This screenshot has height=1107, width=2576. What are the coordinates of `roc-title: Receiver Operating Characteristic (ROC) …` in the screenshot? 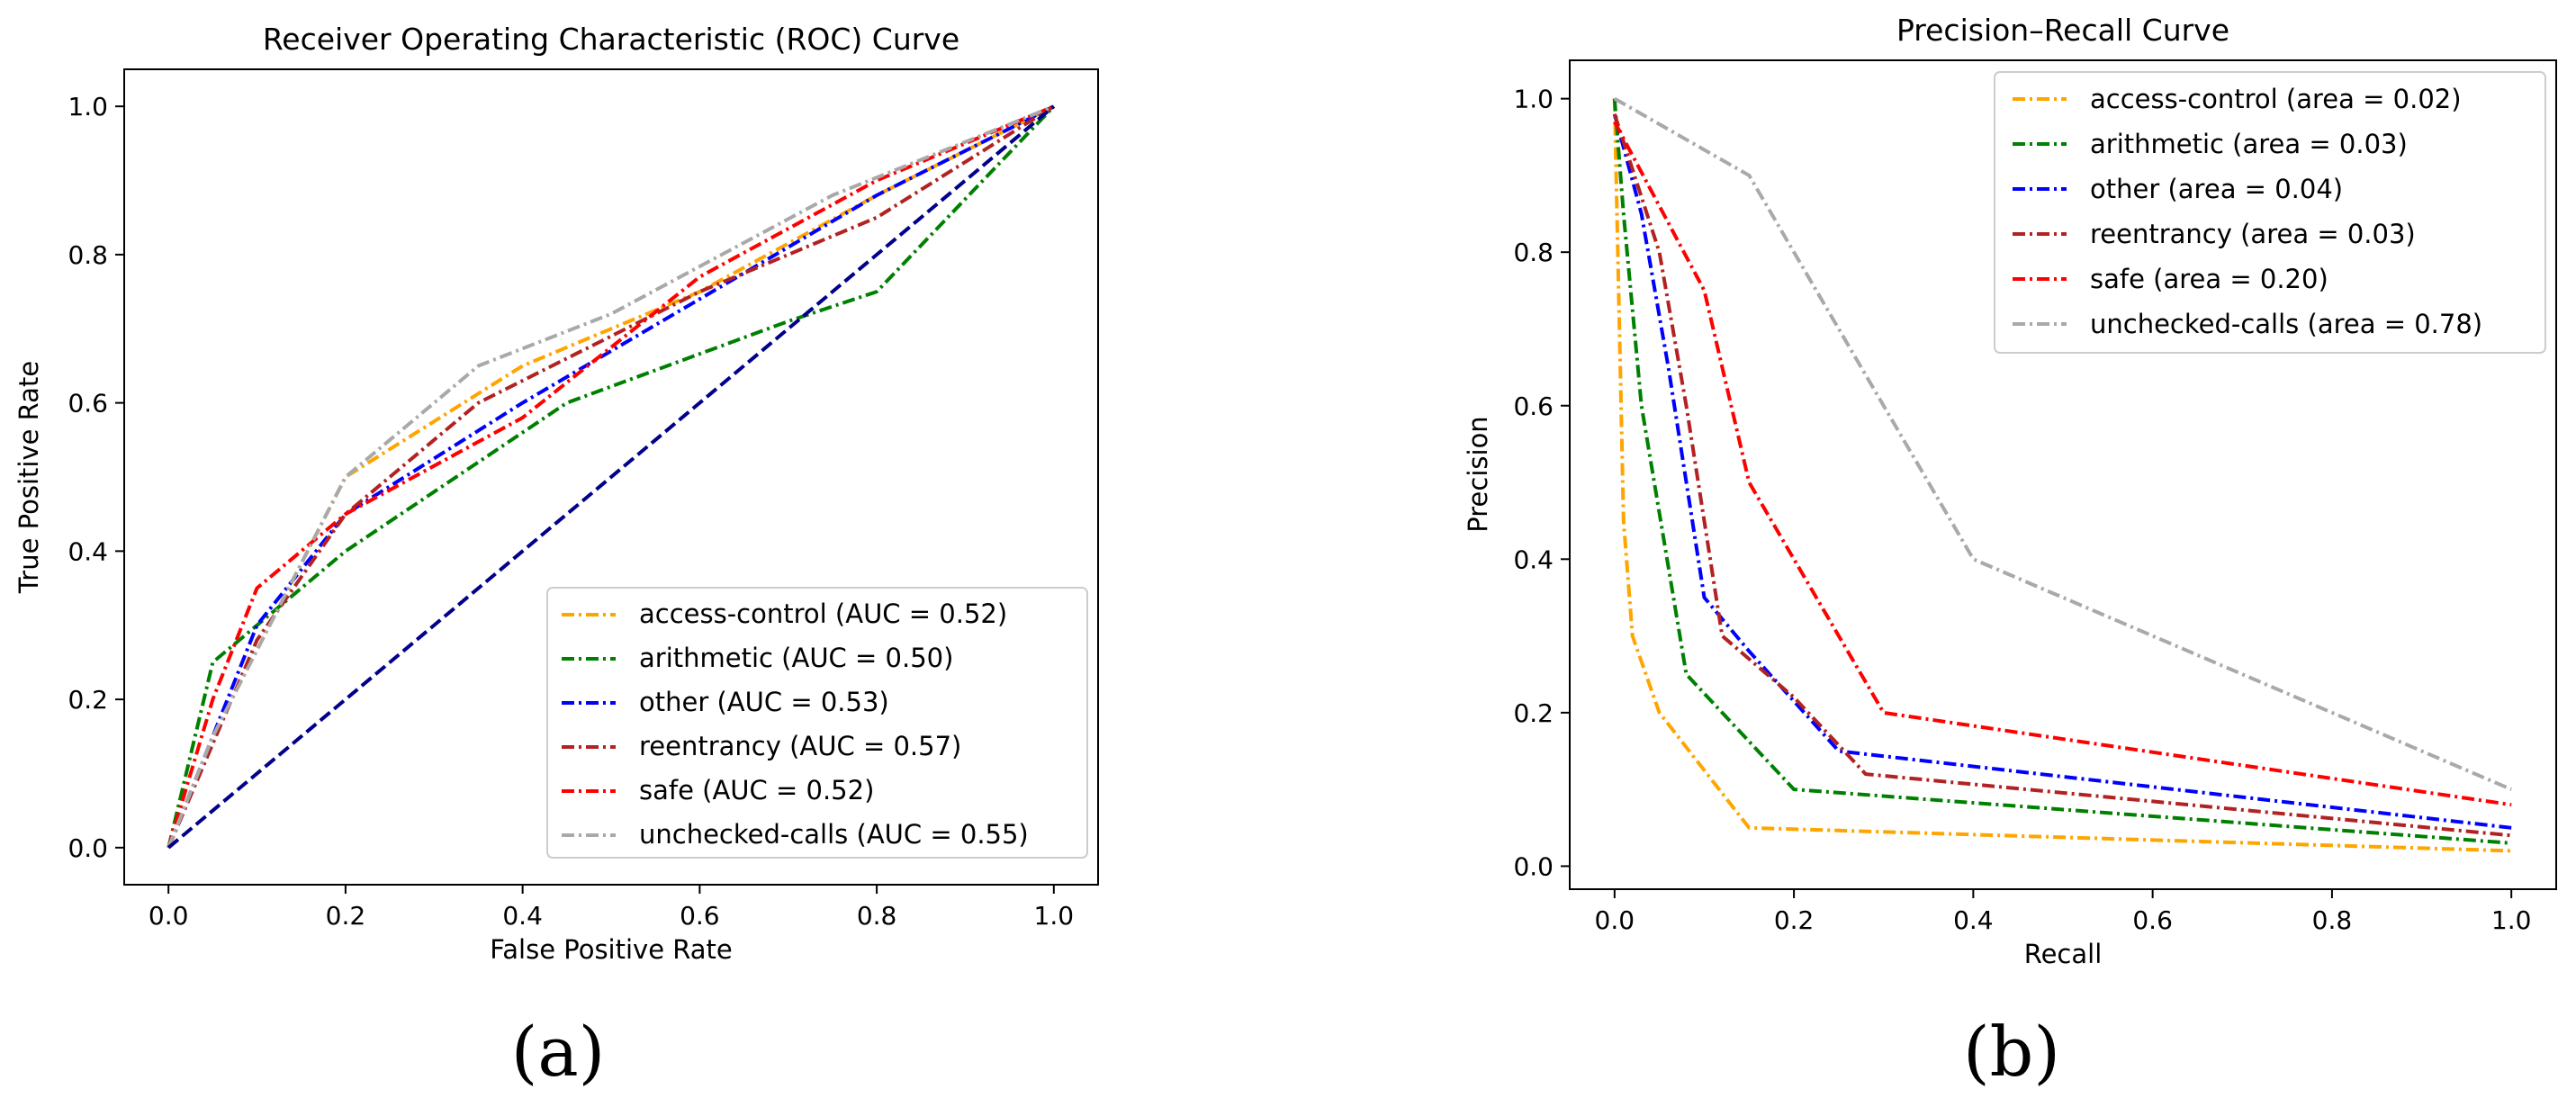 It's located at (611, 40).